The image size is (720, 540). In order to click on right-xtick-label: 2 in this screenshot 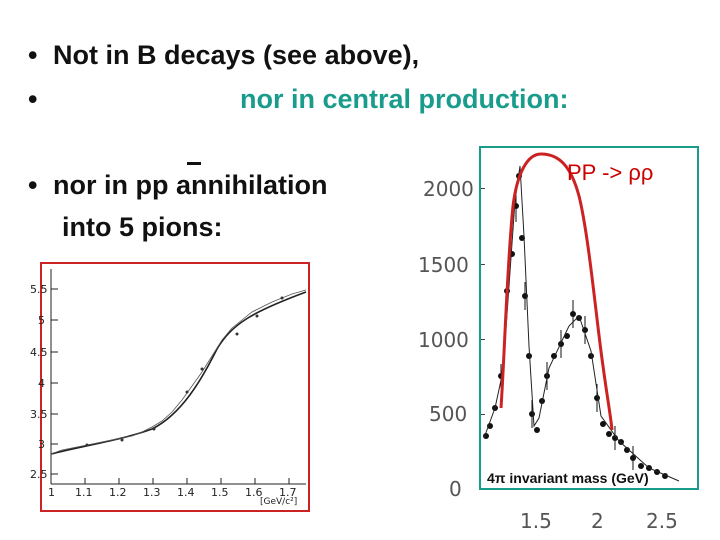, I will do `click(597, 521)`.